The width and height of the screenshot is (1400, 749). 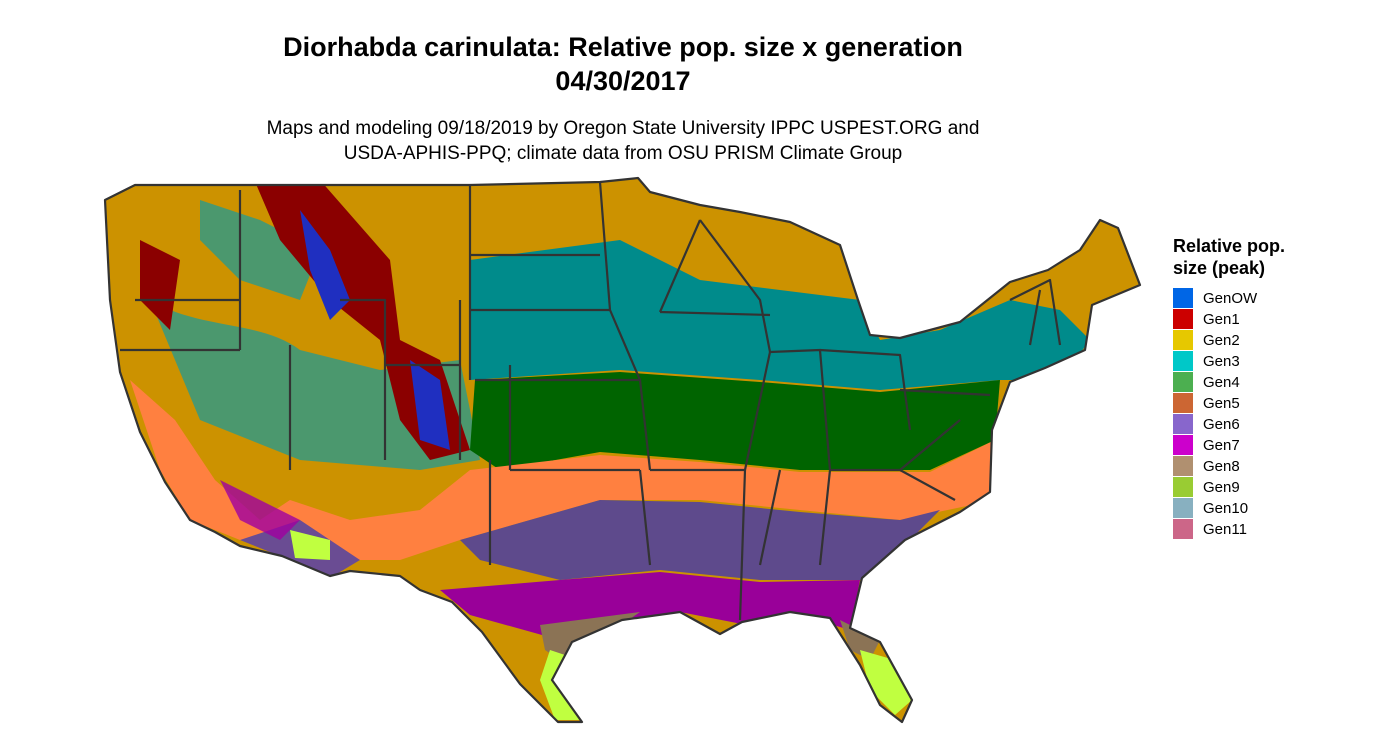 I want to click on legend-label: Gen5, so click(x=1221, y=403).